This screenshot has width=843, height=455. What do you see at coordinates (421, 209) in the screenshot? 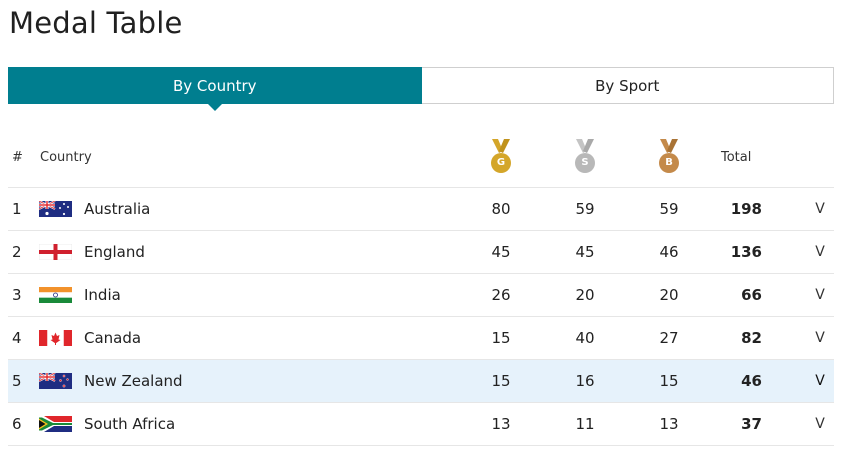
I see `table-row: 1 Australia 80 59 59` at bounding box center [421, 209].